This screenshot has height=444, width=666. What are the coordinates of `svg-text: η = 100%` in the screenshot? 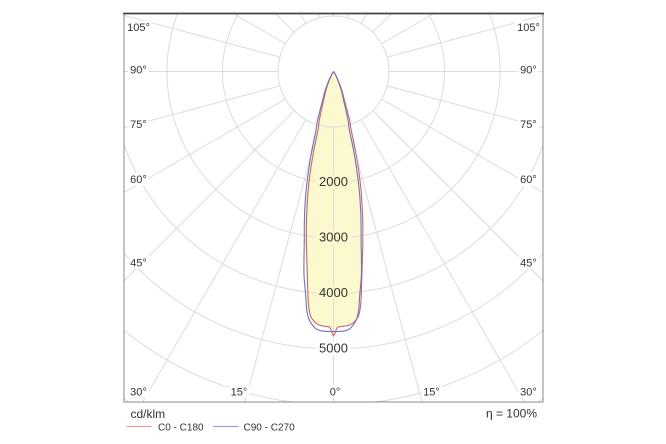 It's located at (511, 414).